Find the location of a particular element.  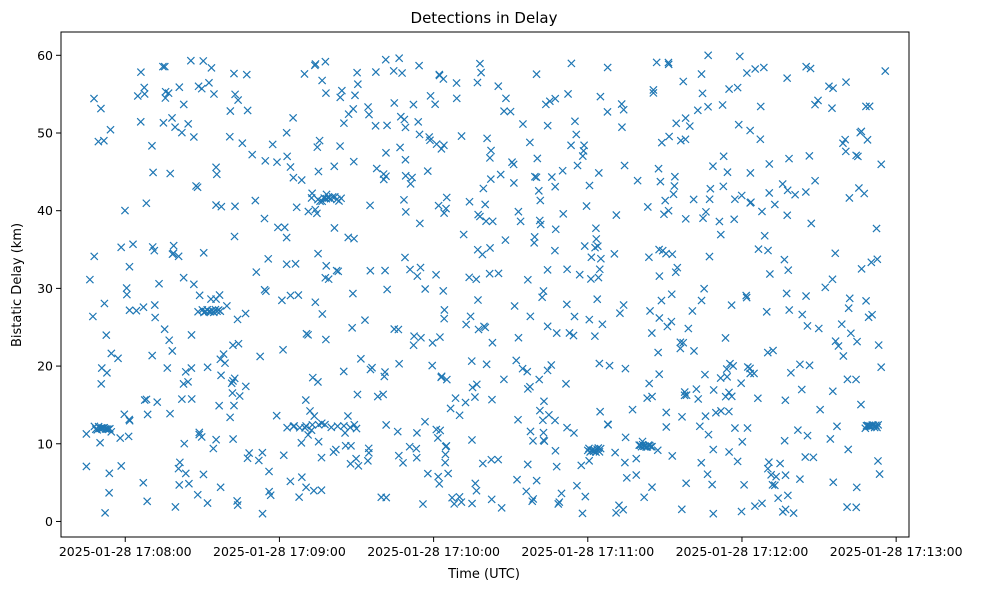

y-tick-label: 30 is located at coordinates (45, 288).